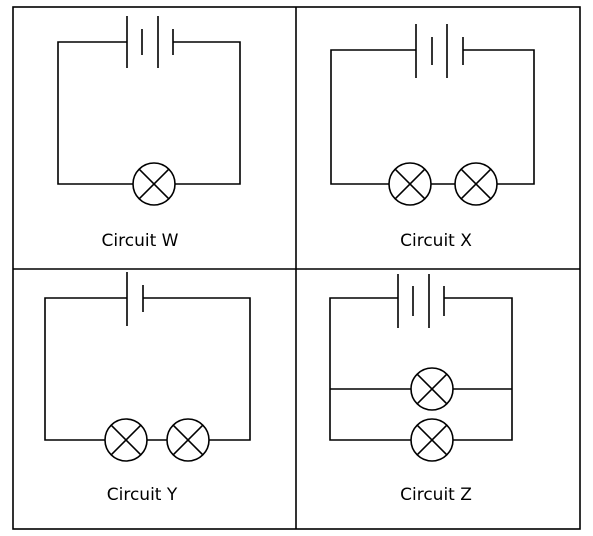  What do you see at coordinates (439, 51) in the screenshot?
I see `circuit-x-battery` at bounding box center [439, 51].